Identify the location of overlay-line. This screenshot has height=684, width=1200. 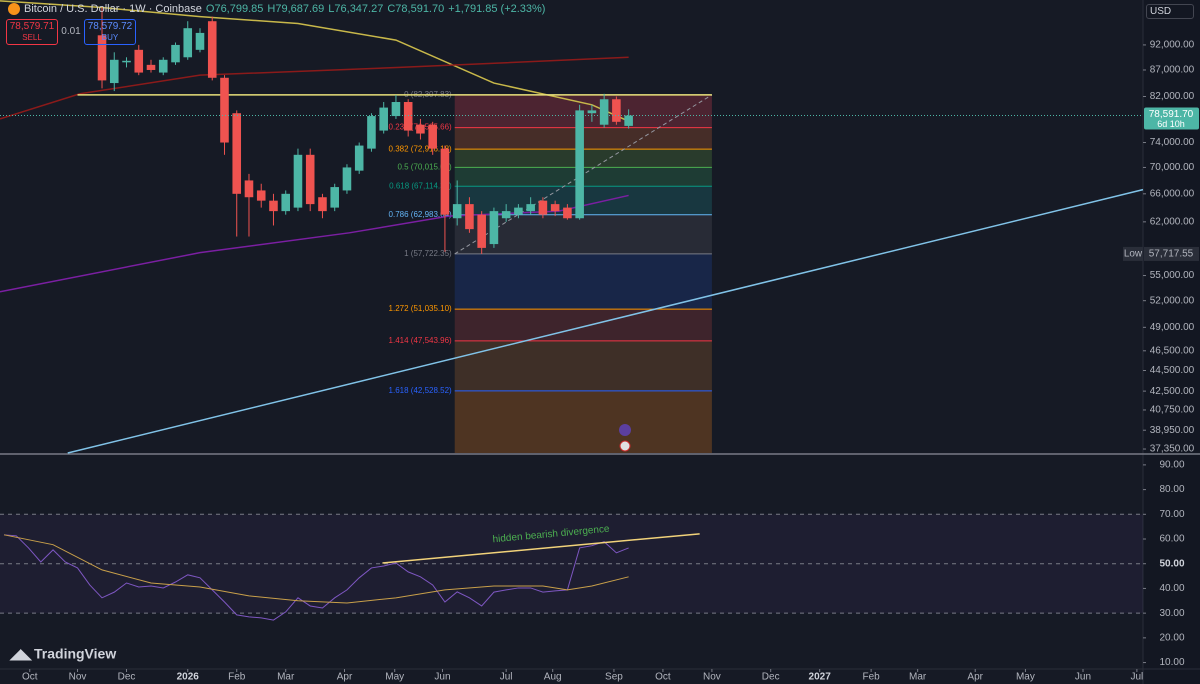
(314, 61).